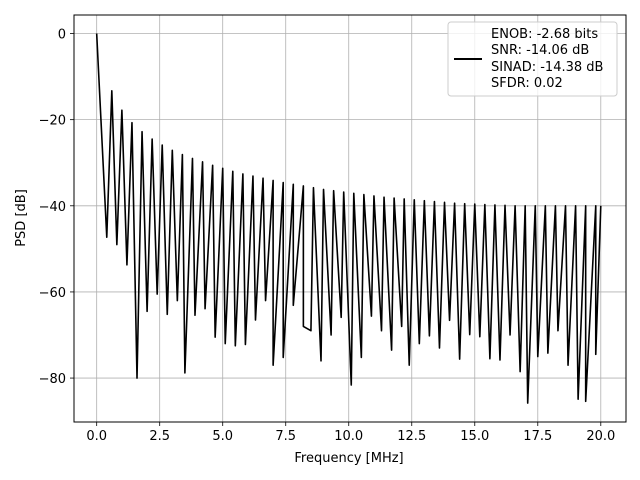  Describe the element at coordinates (159, 436) in the screenshot. I see `x-tick-label: 2.5` at that location.